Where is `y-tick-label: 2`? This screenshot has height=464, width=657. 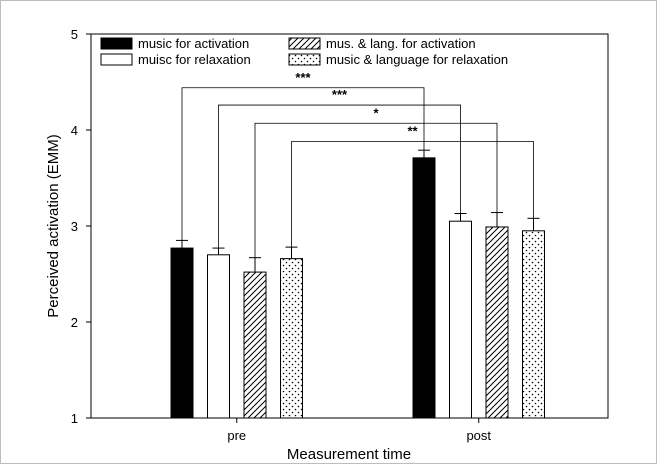 y-tick-label: 2 is located at coordinates (74, 322).